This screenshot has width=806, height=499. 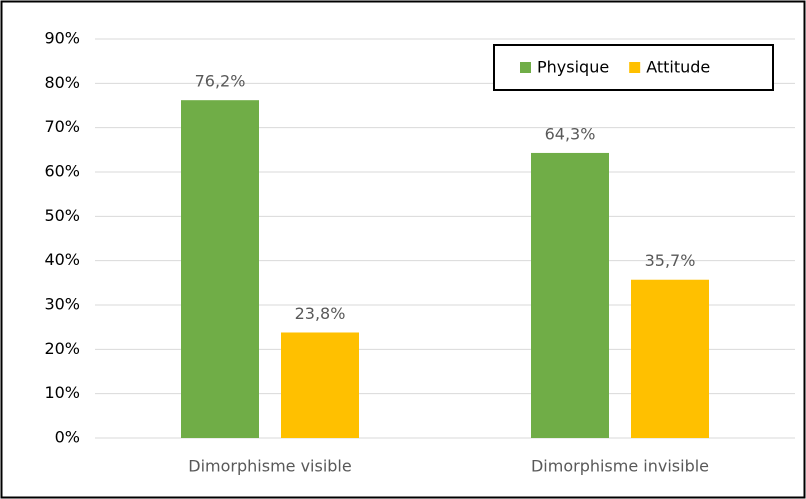 What do you see at coordinates (62, 126) in the screenshot?
I see `y-tick-label: 70%` at bounding box center [62, 126].